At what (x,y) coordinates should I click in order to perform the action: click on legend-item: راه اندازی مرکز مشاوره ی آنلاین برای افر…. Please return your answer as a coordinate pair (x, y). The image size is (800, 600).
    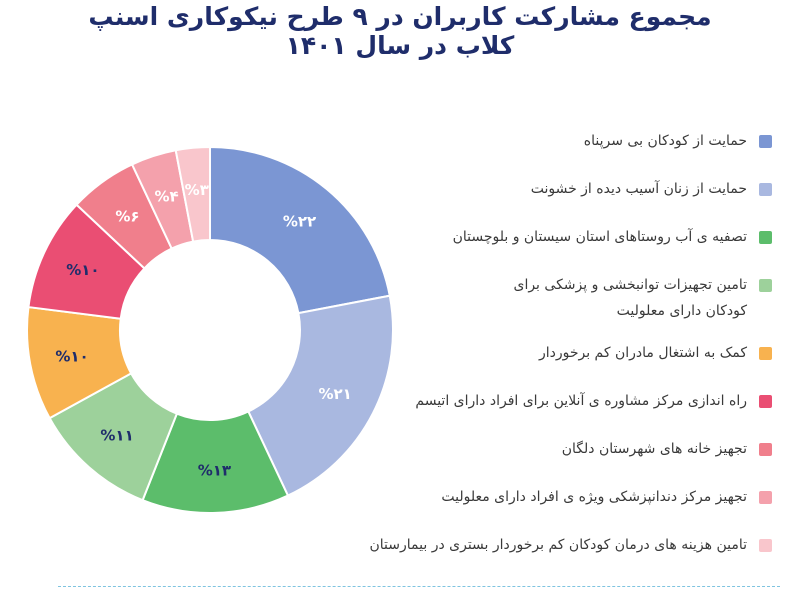
    Looking at the image, I should click on (562, 401).